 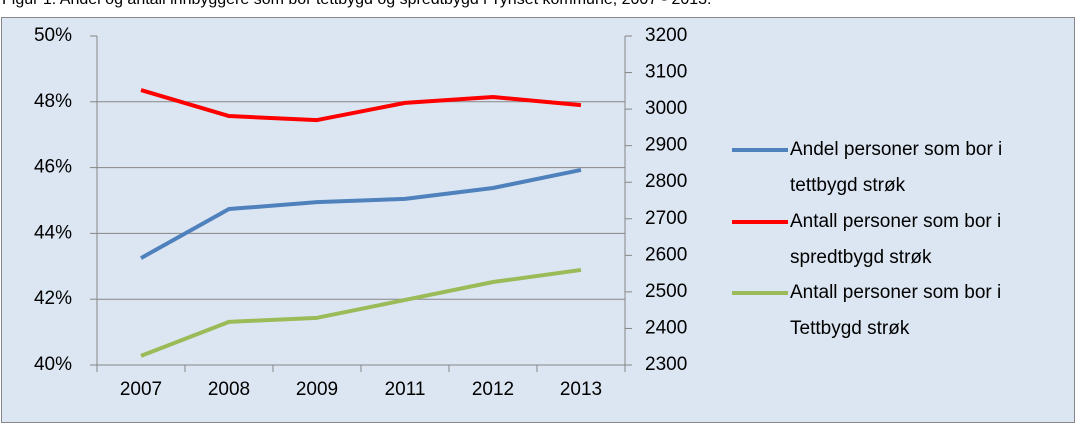 I want to click on y-tick-label: 42%, so click(x=53, y=298).